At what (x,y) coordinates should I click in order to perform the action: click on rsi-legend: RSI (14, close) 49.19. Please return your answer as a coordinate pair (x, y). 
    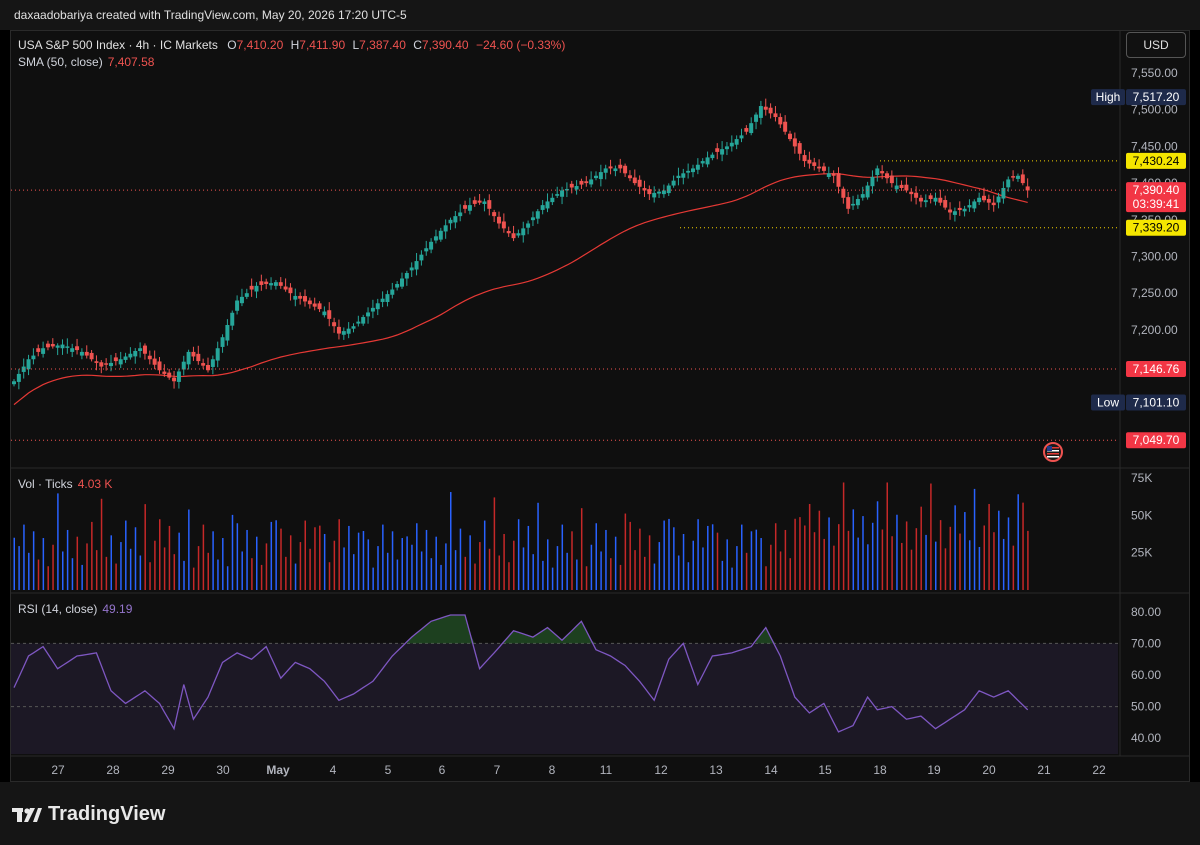
    Looking at the image, I should click on (75, 609).